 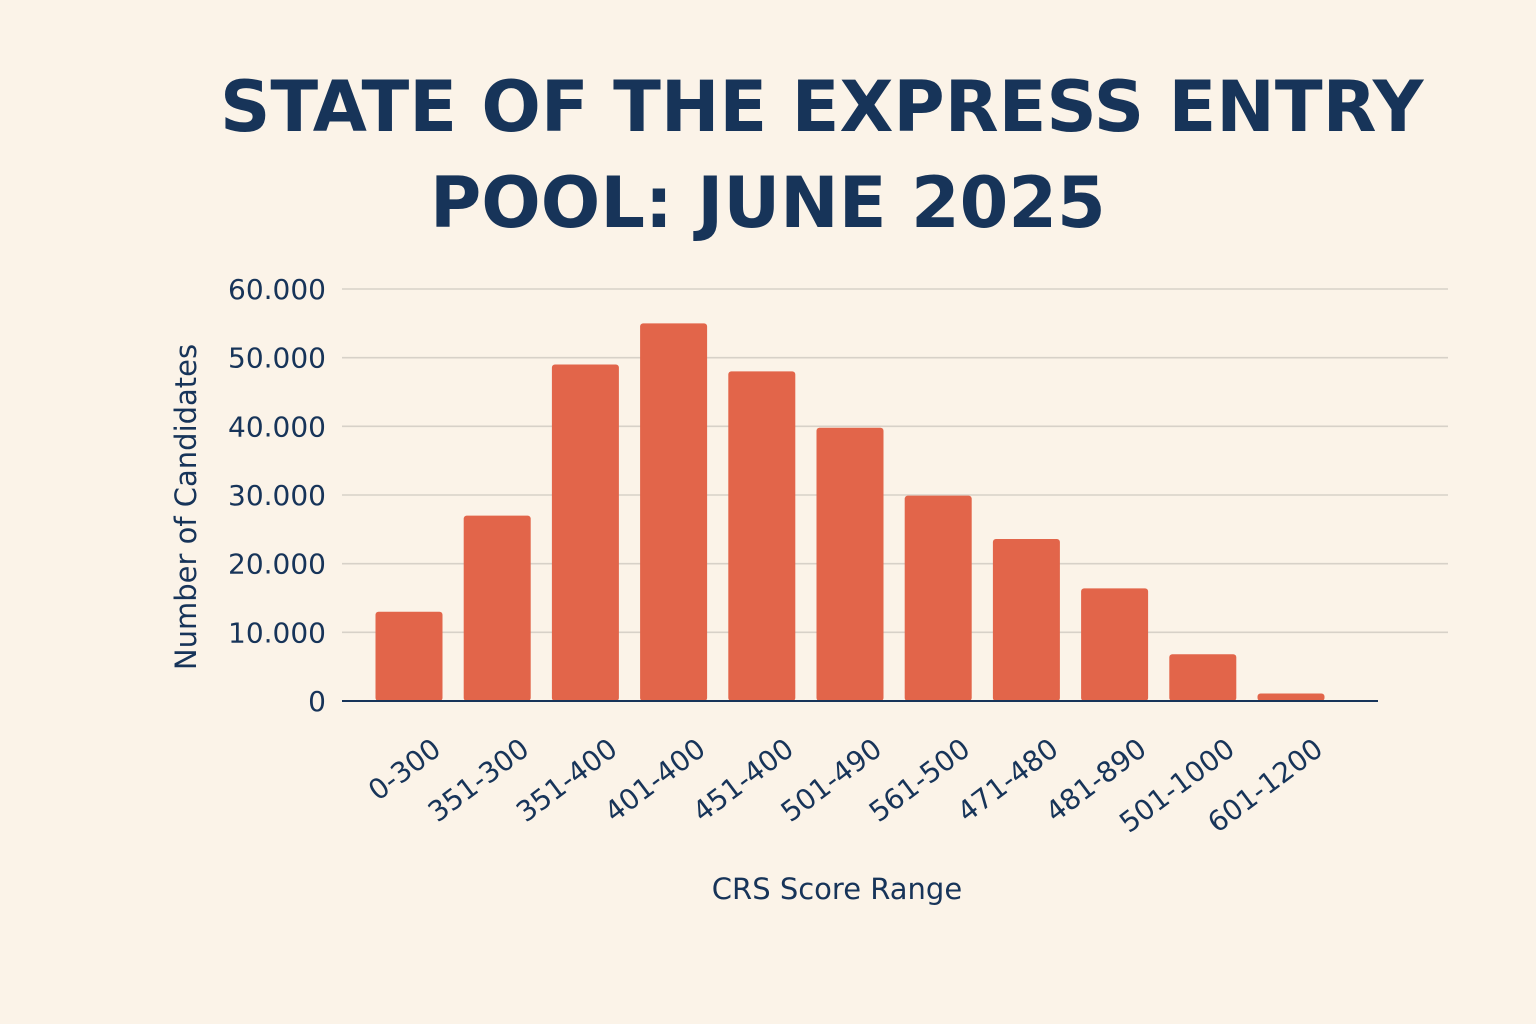 I want to click on y-tick-label: 40.000, so click(x=277, y=426).